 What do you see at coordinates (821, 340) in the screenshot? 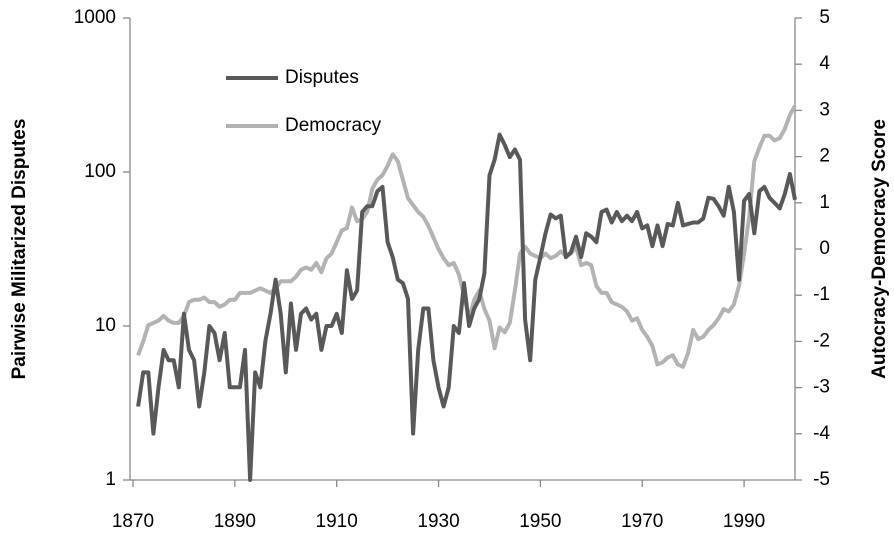
I see `y2-tick-label: -2` at bounding box center [821, 340].